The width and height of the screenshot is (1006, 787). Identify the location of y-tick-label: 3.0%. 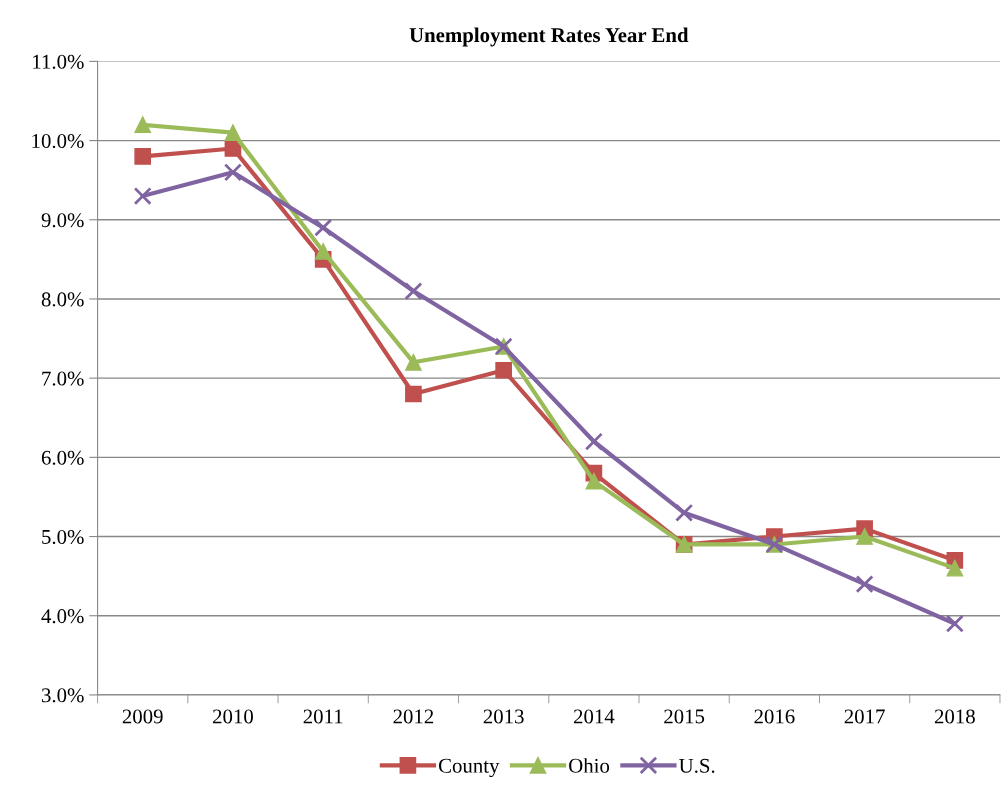
(62, 695).